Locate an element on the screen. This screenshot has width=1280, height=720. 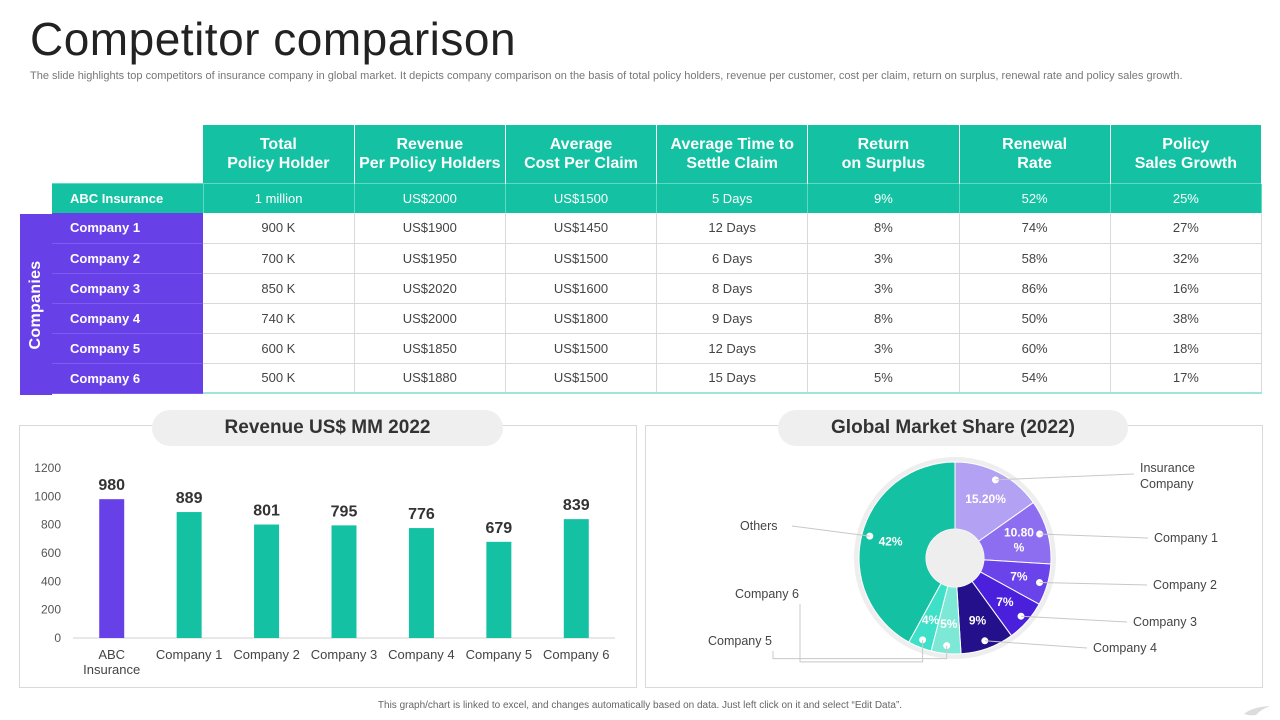
header-line: Average is located at coordinates (581, 144).